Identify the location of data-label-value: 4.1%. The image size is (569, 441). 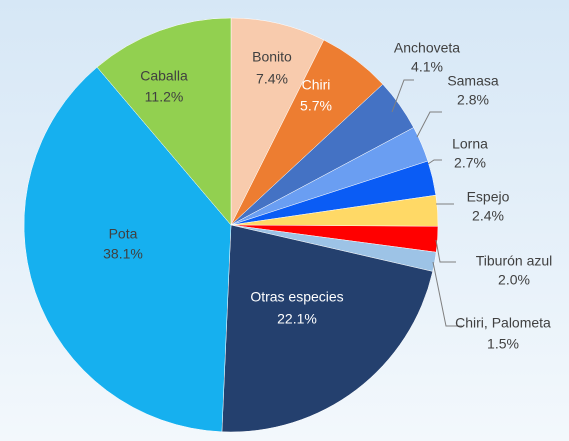
(427, 67).